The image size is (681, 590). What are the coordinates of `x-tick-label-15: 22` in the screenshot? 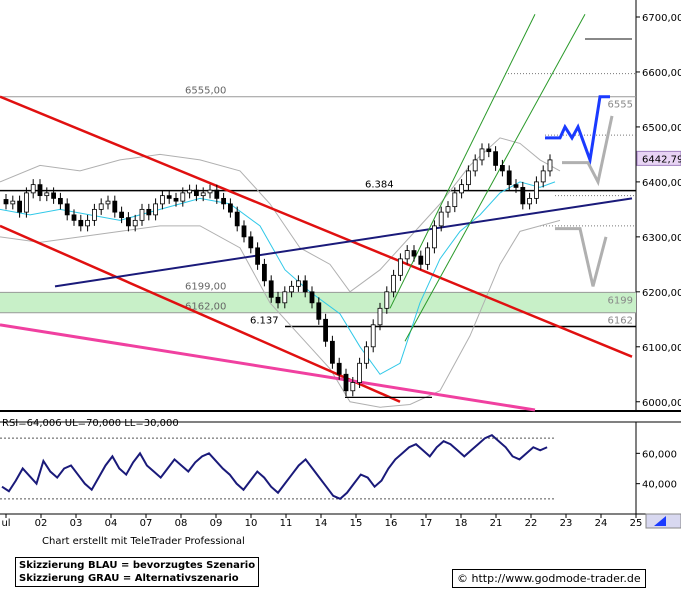 It's located at (531, 523).